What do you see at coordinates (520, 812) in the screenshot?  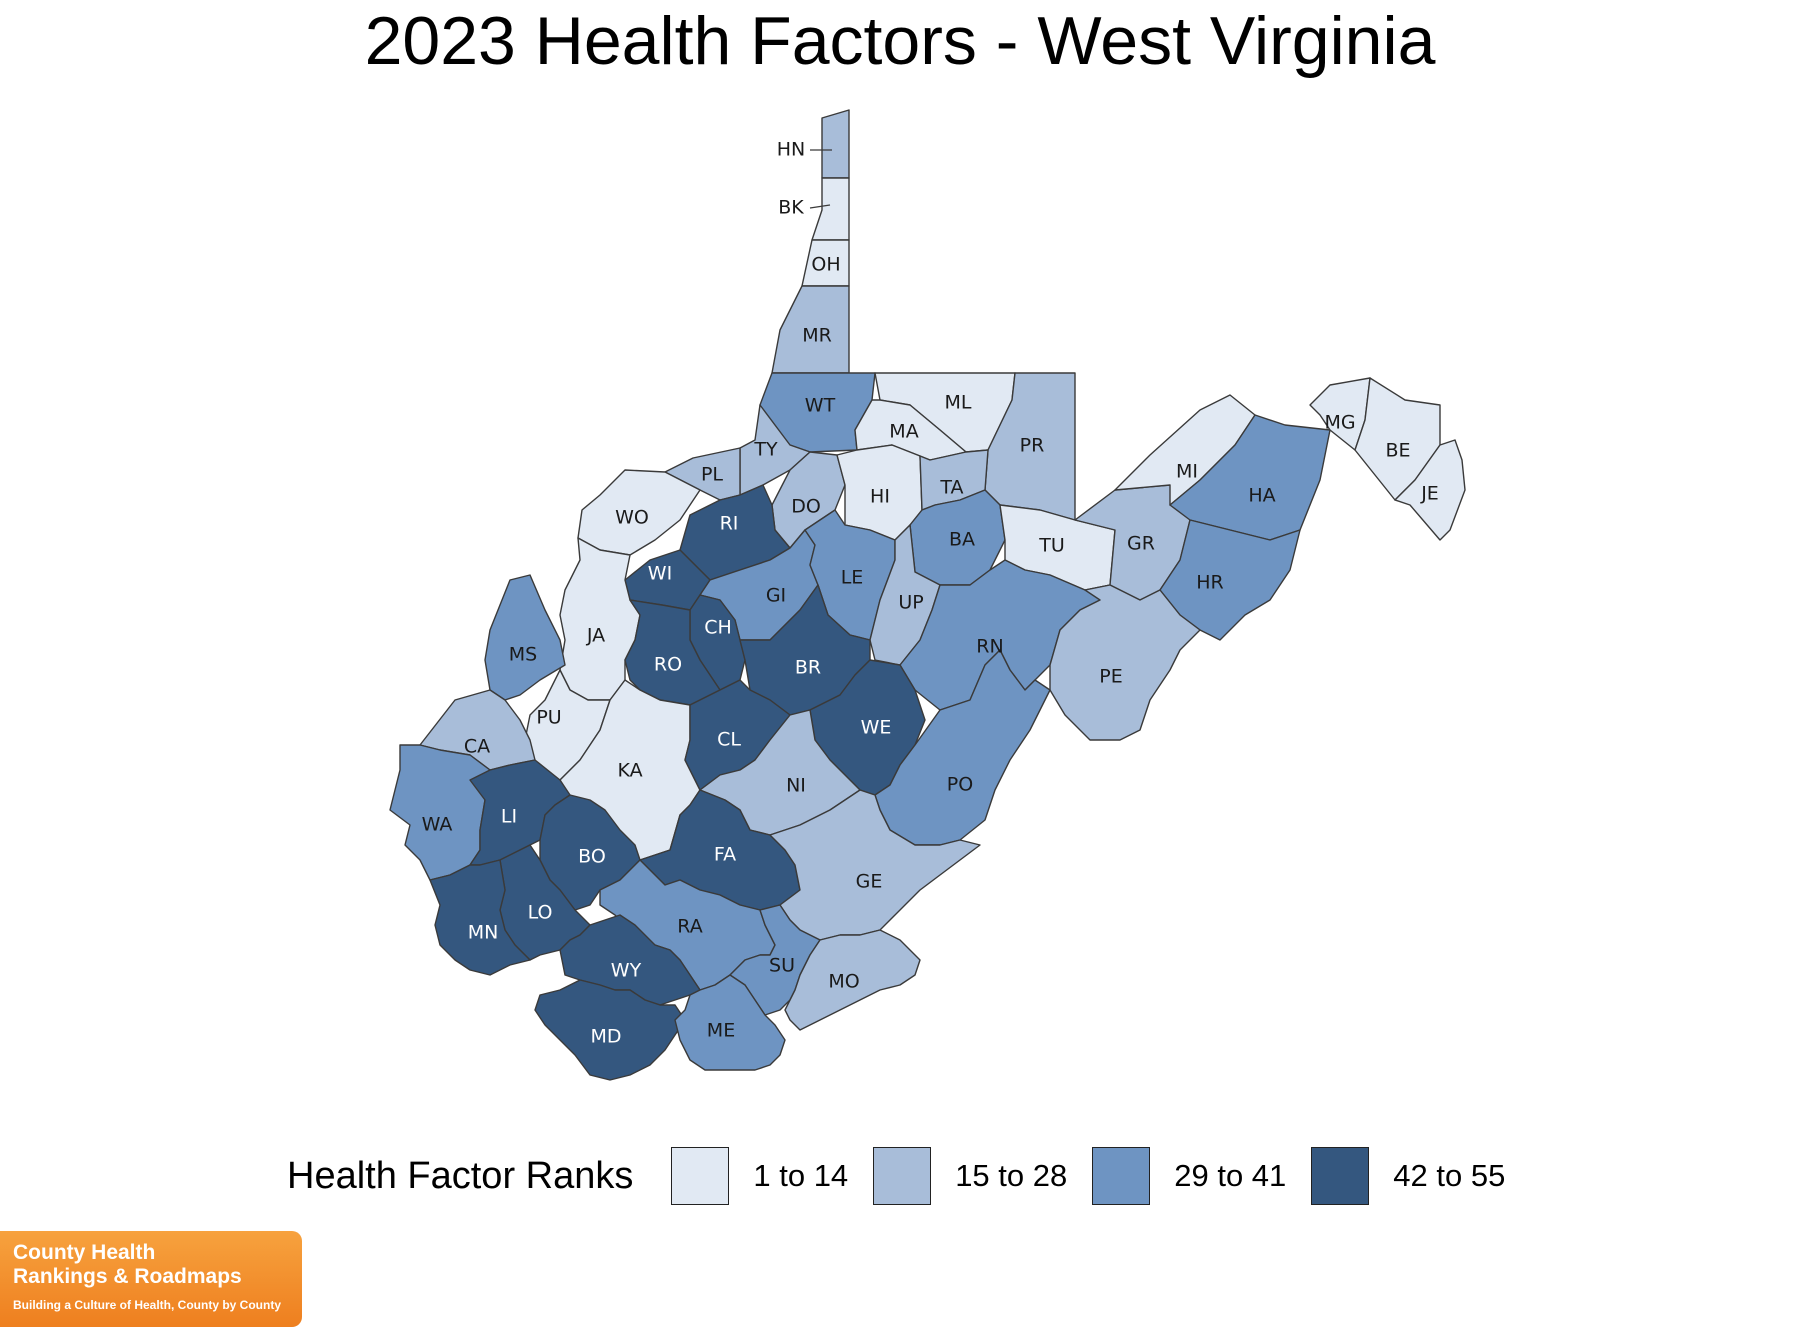 I see `county-li` at bounding box center [520, 812].